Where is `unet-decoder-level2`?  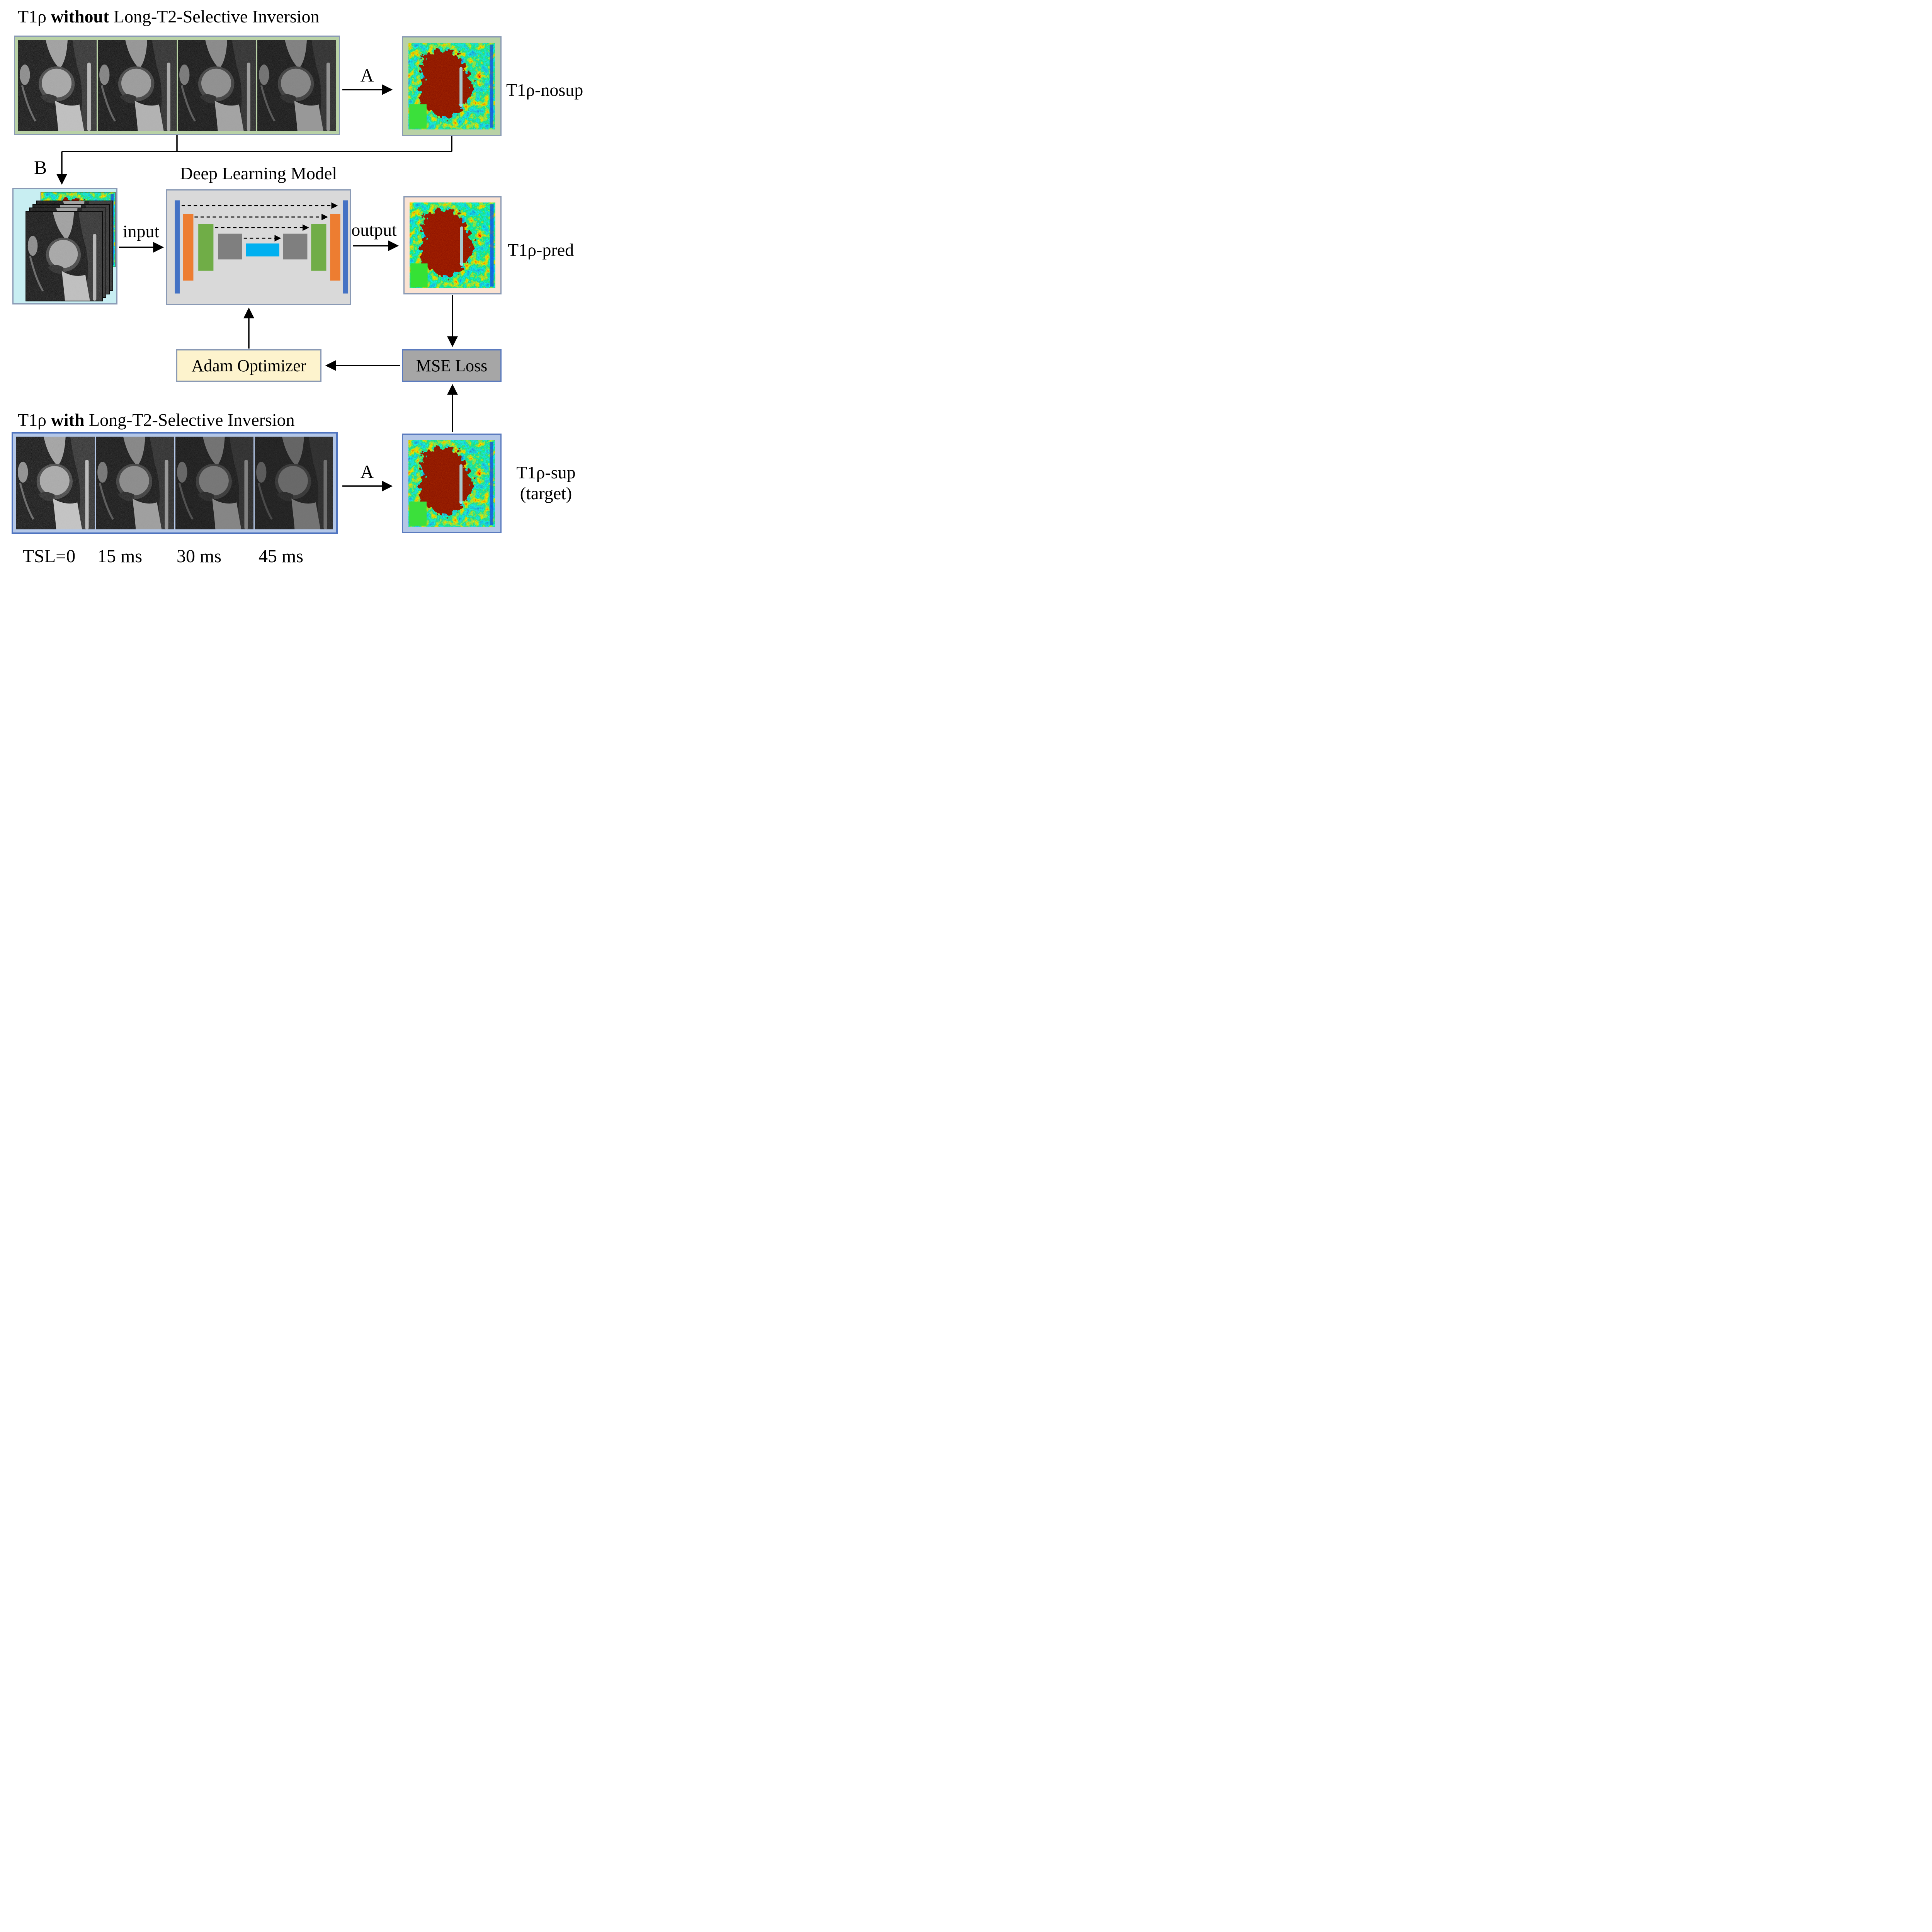
unet-decoder-level2 is located at coordinates (319, 248).